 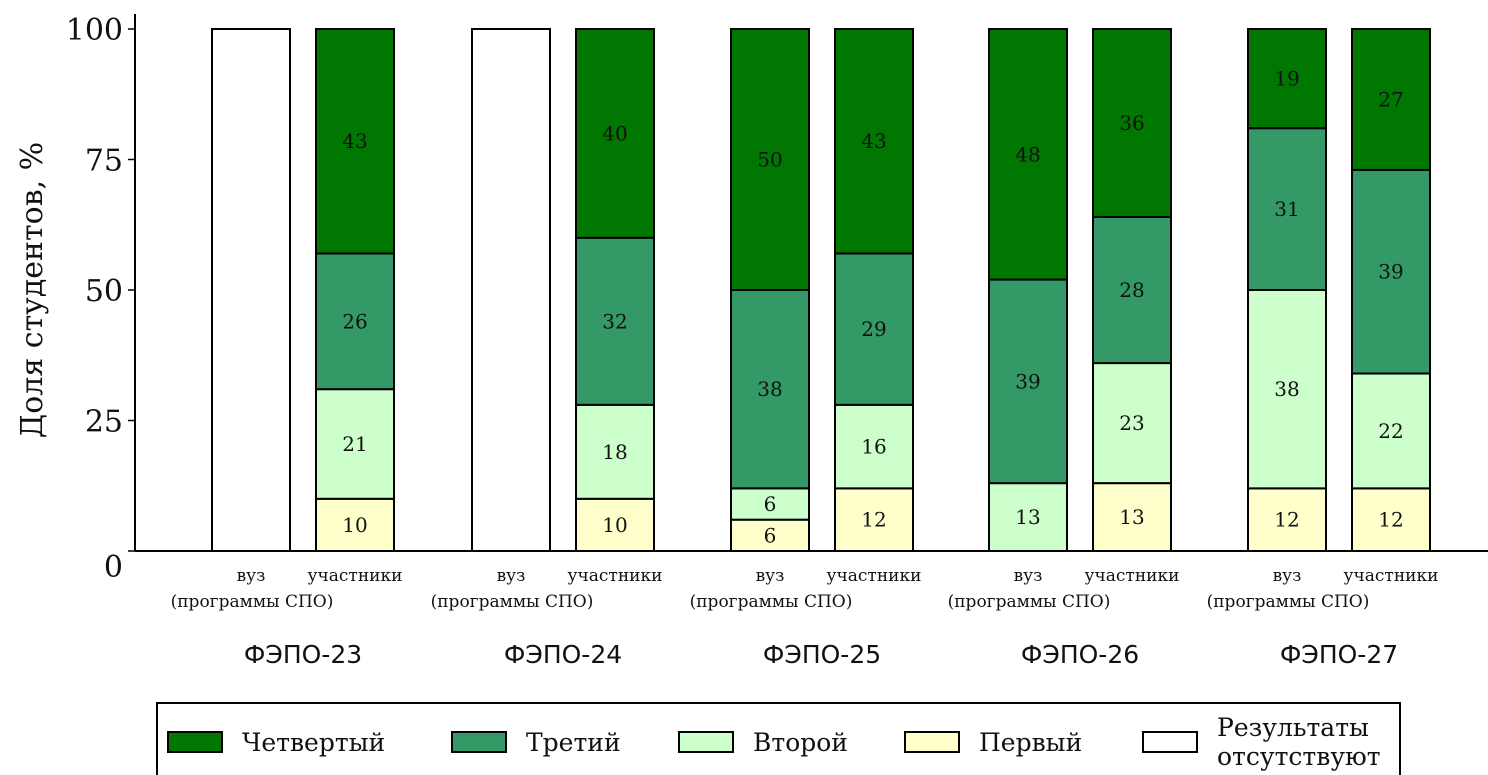 I want to click on y-tick-label: 100, so click(x=94, y=30).